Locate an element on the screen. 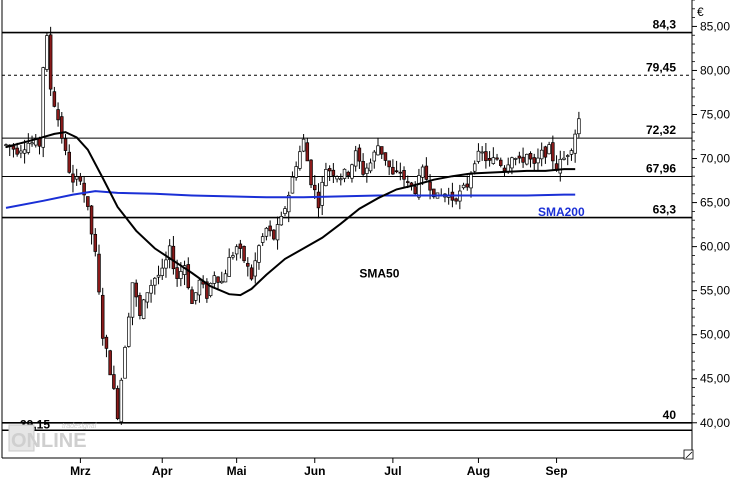 This screenshot has width=750, height=485. y-tick-label: 75,00 is located at coordinates (715, 115).